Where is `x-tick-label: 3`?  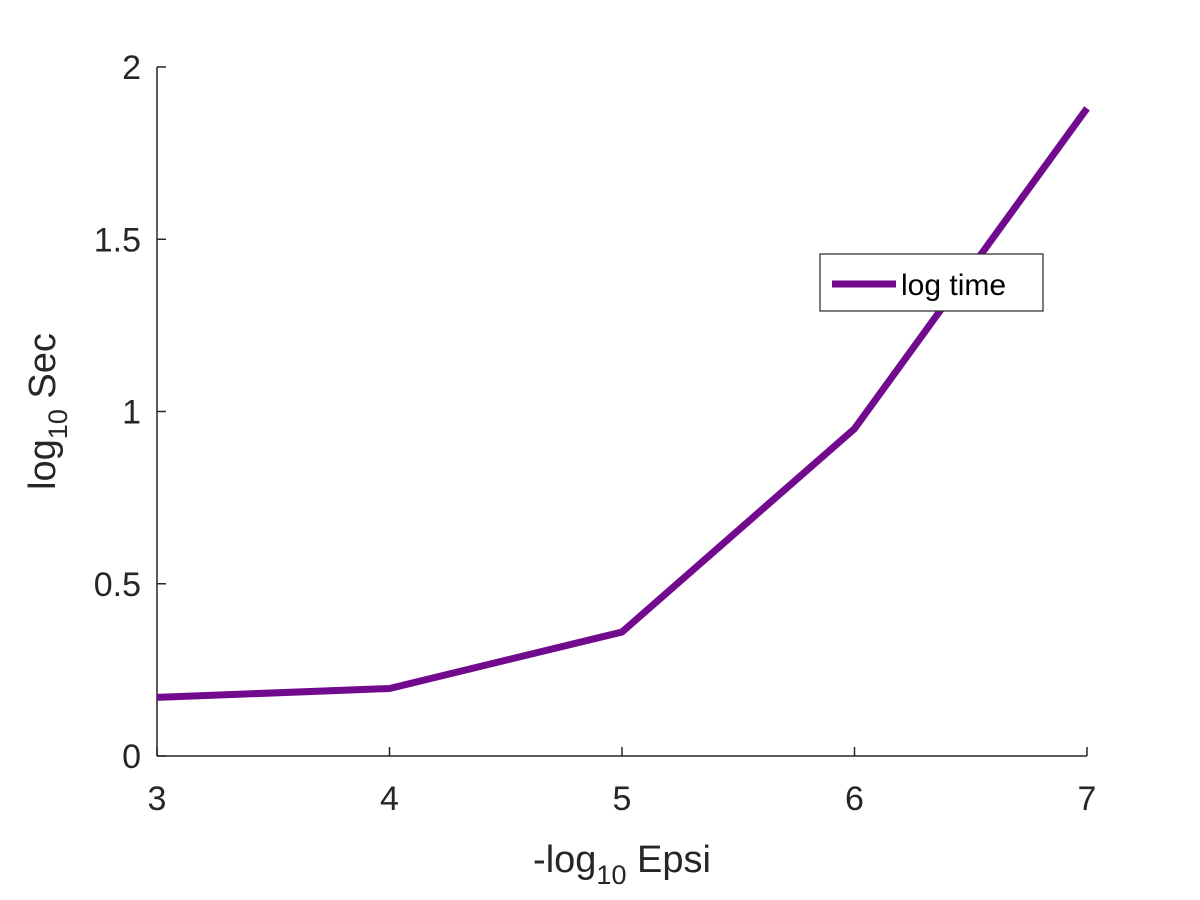 x-tick-label: 3 is located at coordinates (157, 799).